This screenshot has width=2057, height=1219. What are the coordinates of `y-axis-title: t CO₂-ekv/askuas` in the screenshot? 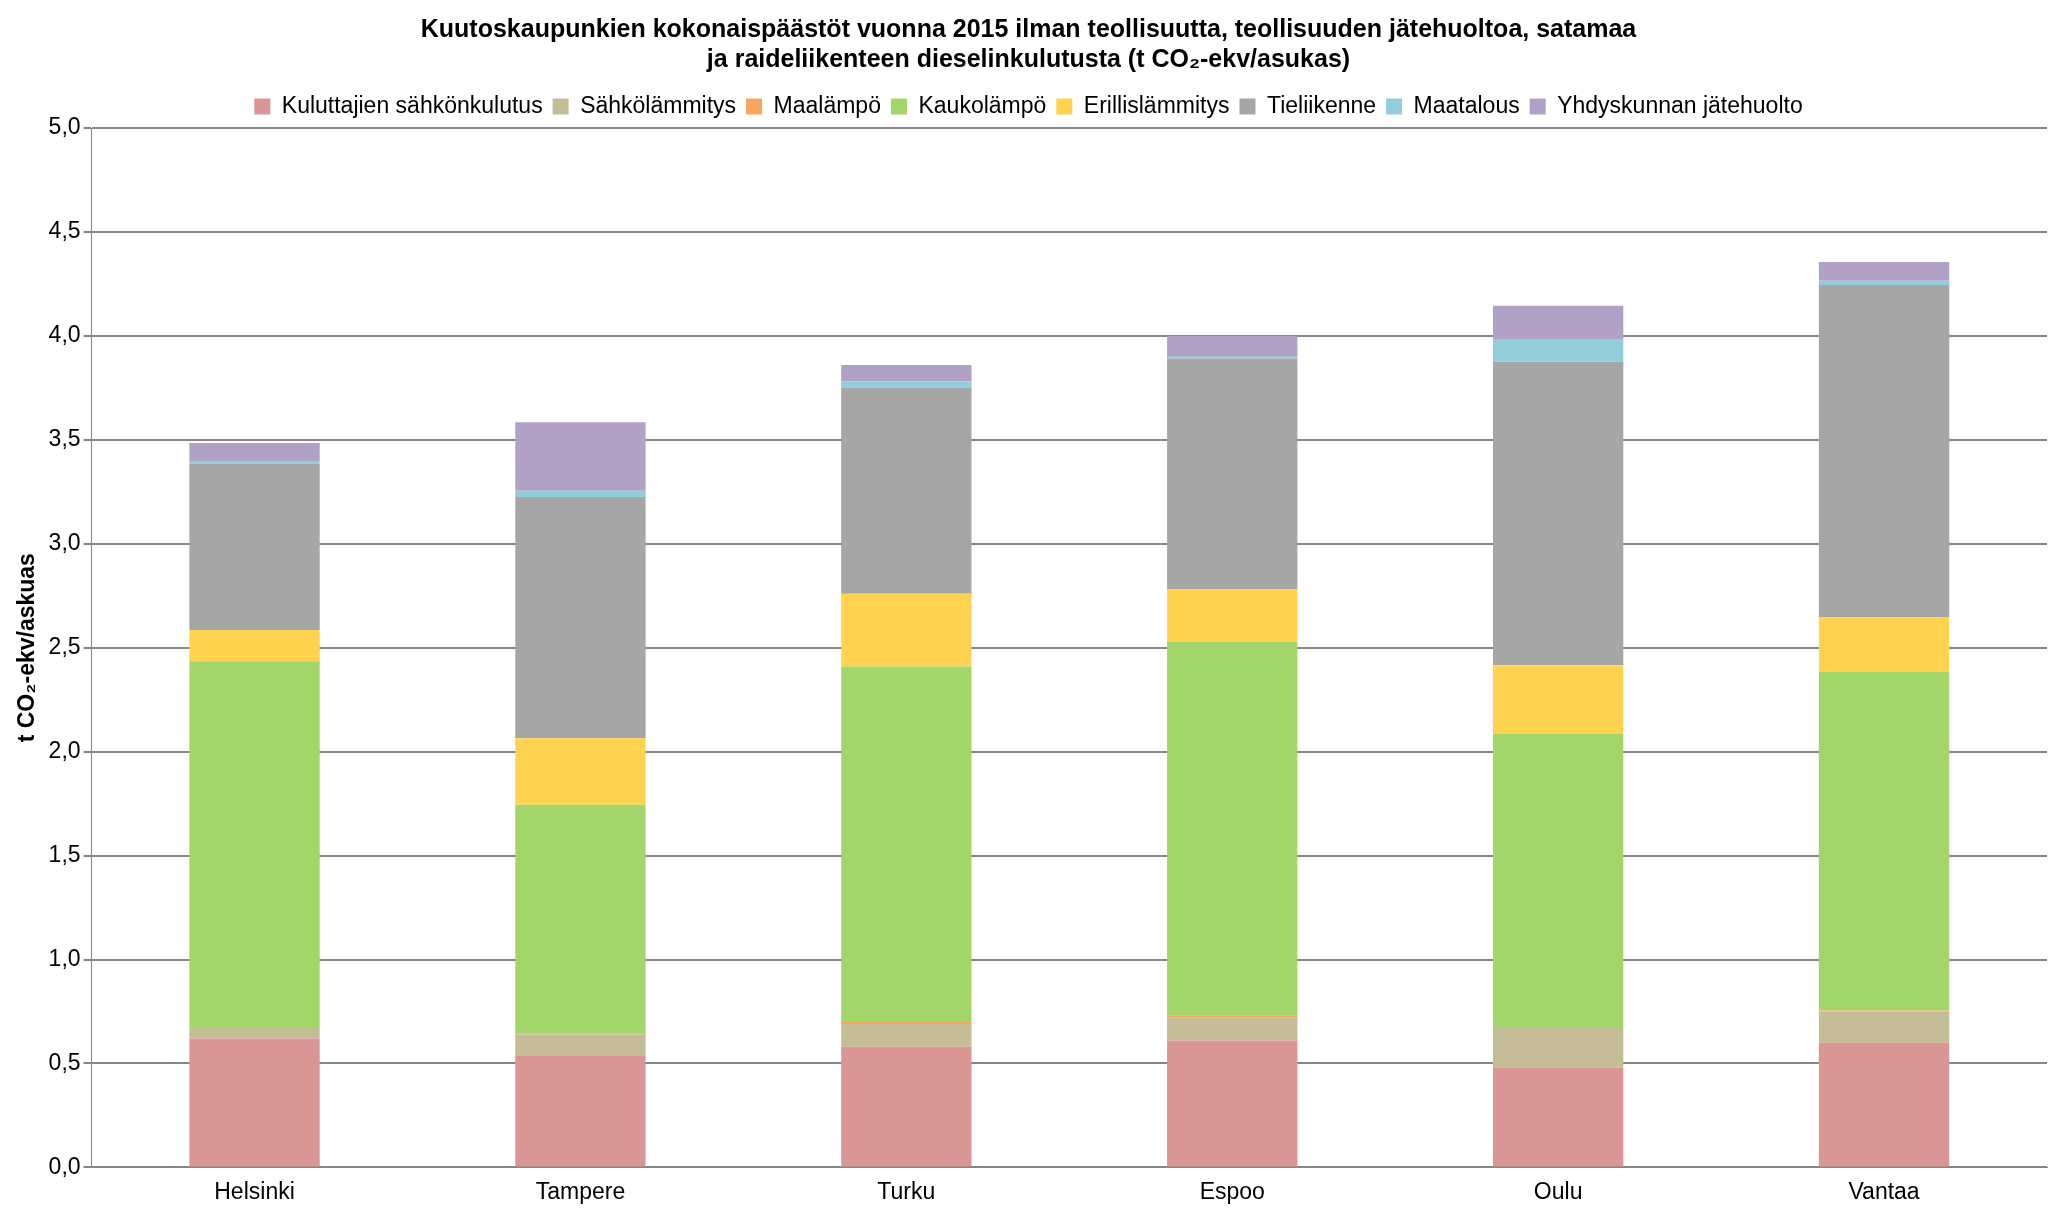 It's located at (26, 648).